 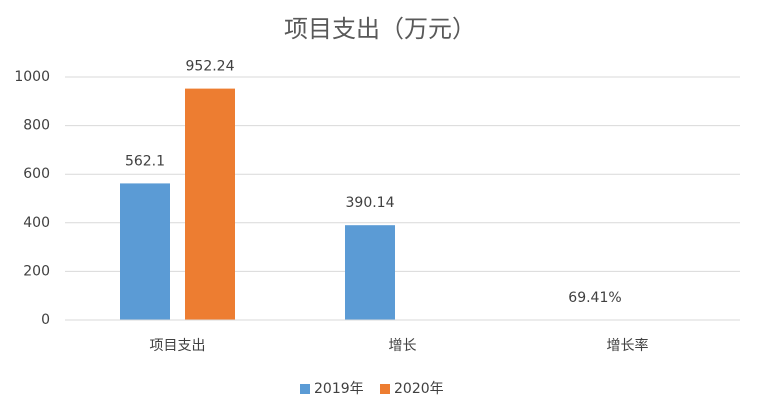 What do you see at coordinates (403, 346) in the screenshot?
I see `x-tick-label: 增长` at bounding box center [403, 346].